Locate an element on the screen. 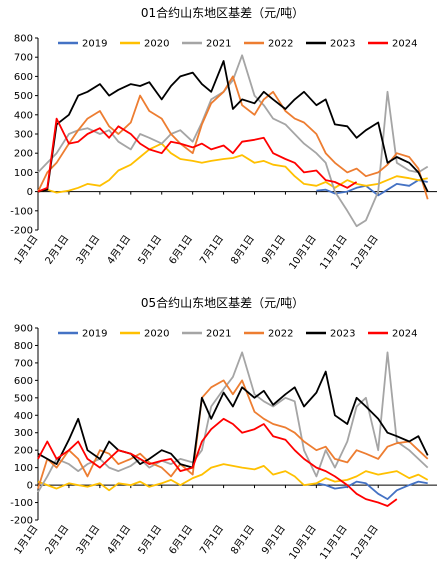  y-tick-label: 900 is located at coordinates (23, 329).